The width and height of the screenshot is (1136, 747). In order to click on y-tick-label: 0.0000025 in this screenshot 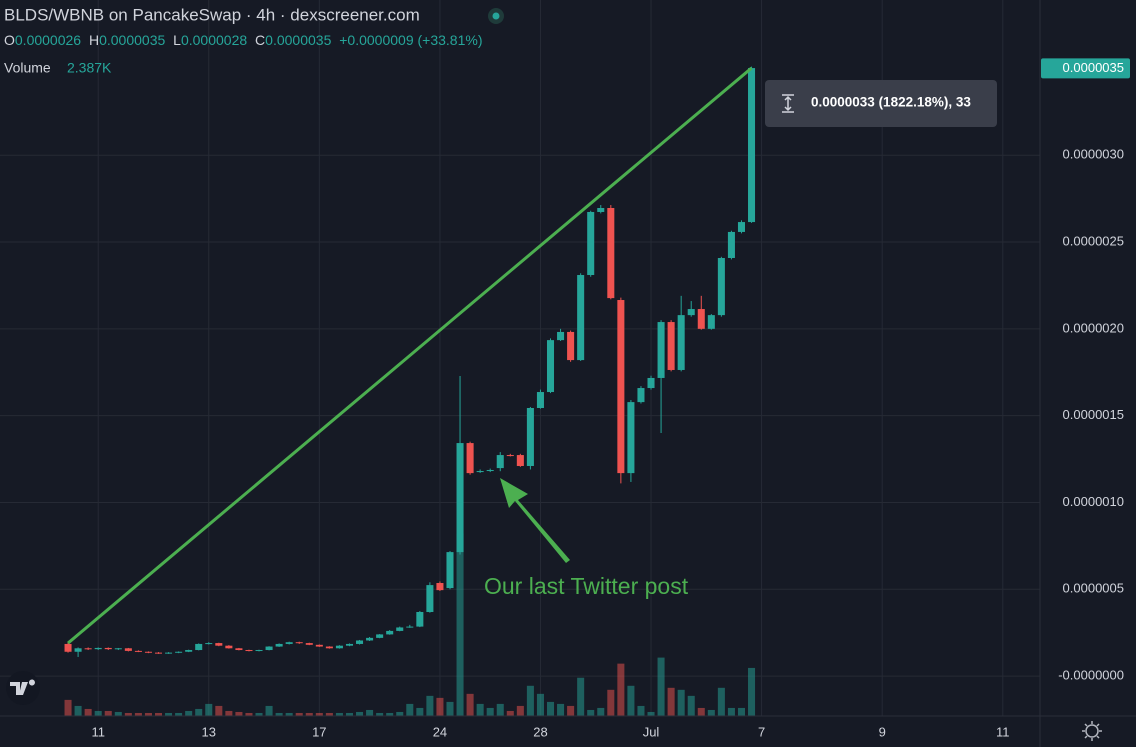, I will do `click(1093, 240)`.